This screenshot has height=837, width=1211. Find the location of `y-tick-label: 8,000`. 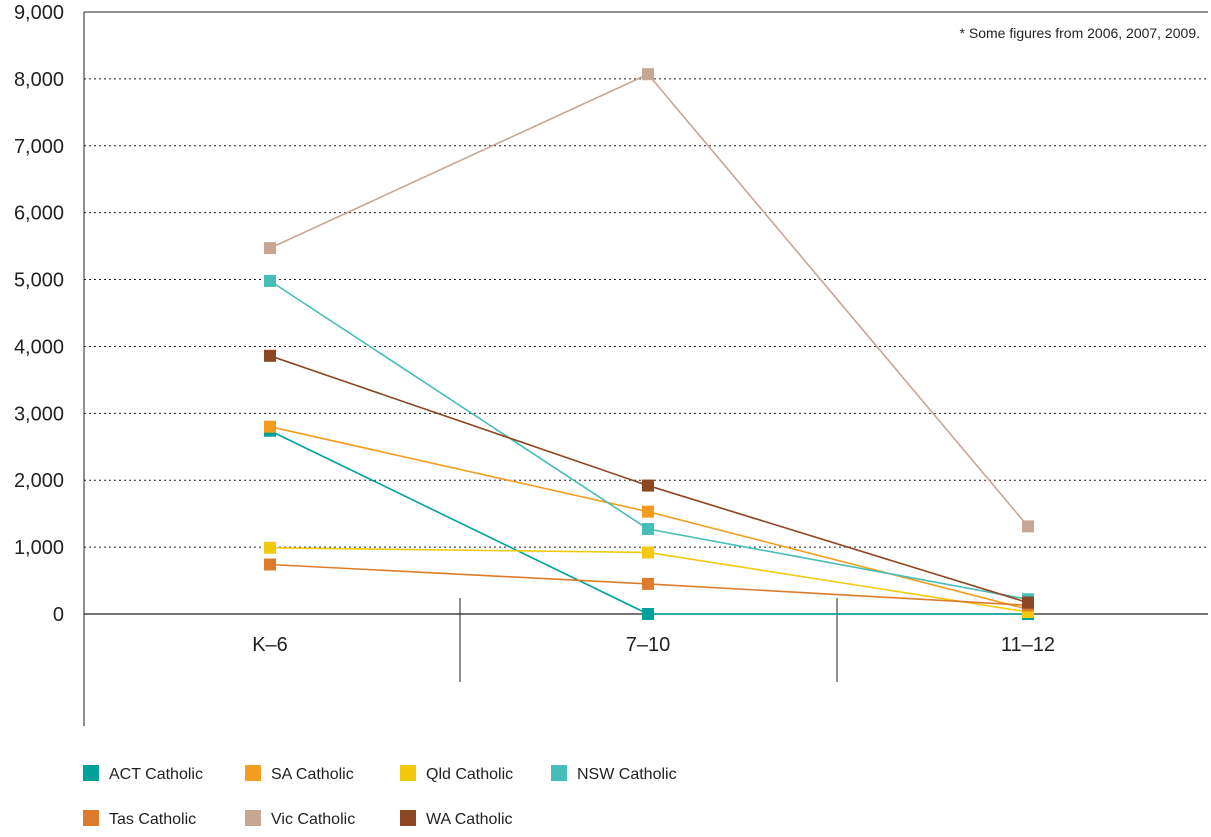

y-tick-label: 8,000 is located at coordinates (39, 80).